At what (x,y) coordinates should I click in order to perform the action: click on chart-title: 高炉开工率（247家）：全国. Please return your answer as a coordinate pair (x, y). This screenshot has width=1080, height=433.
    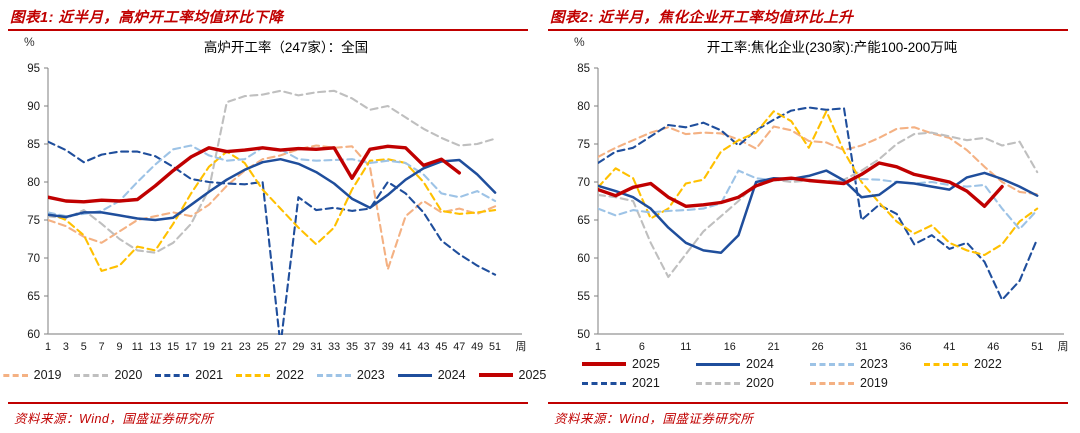
    Looking at the image, I should click on (286, 47).